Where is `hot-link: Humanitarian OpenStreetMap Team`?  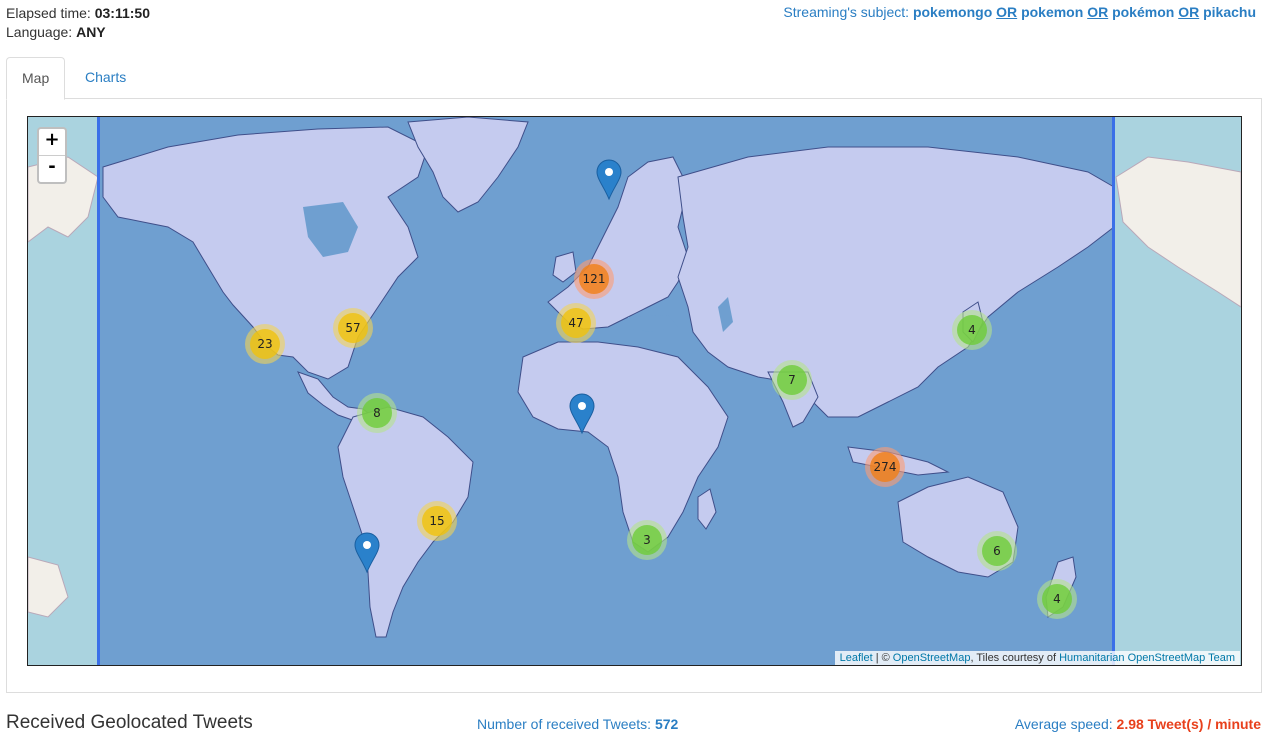
hot-link: Humanitarian OpenStreetMap Team is located at coordinates (1147, 658).